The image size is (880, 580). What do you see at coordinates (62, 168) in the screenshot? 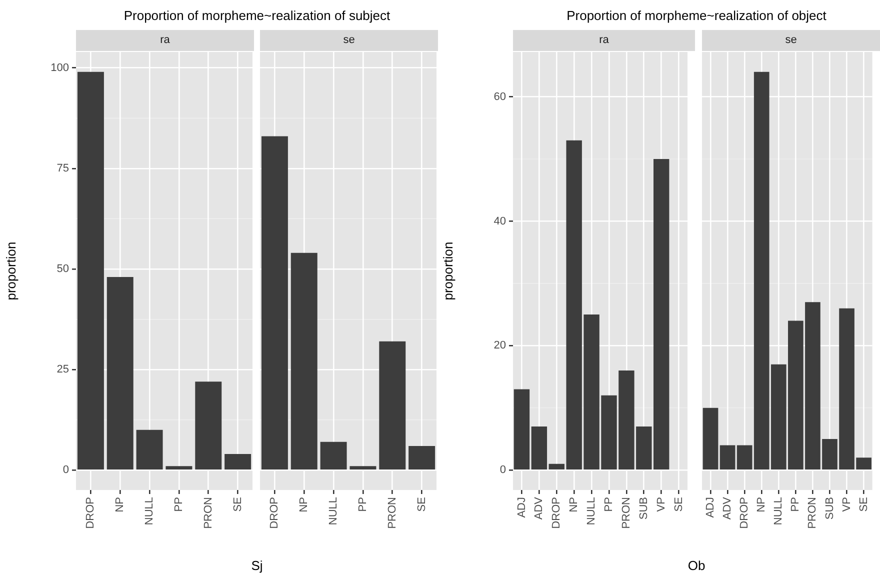
I see `y-tick-label: 75` at bounding box center [62, 168].